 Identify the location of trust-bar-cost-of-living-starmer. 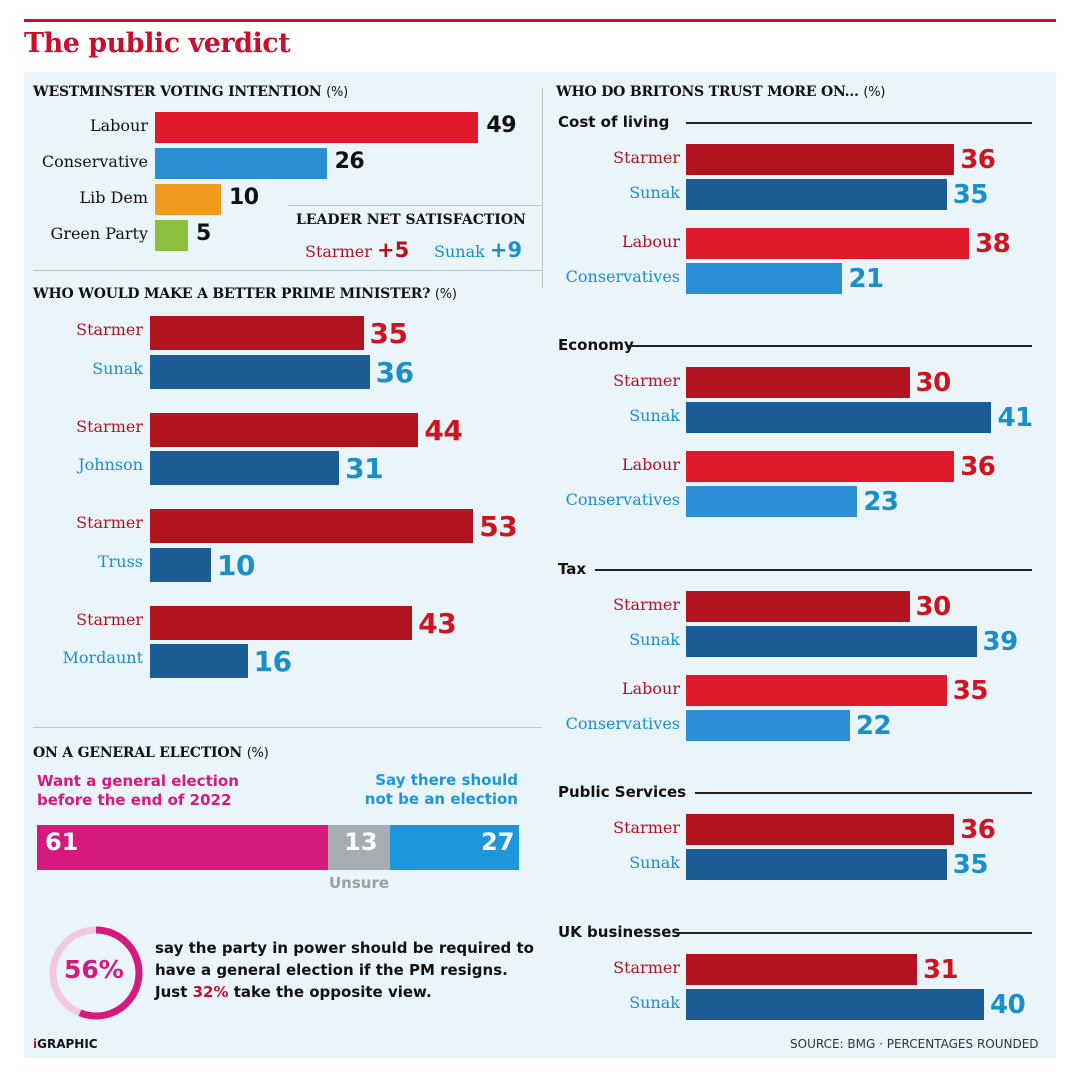
(820, 159).